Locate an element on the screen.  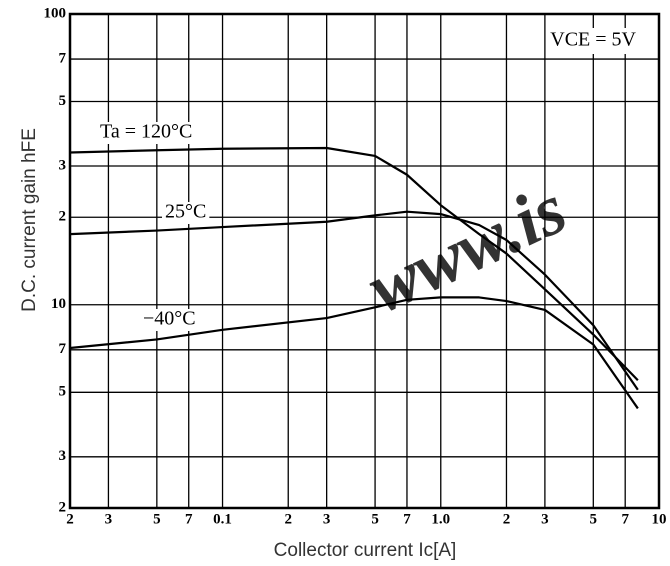
y-tick-label: 10 is located at coordinates (58, 304).